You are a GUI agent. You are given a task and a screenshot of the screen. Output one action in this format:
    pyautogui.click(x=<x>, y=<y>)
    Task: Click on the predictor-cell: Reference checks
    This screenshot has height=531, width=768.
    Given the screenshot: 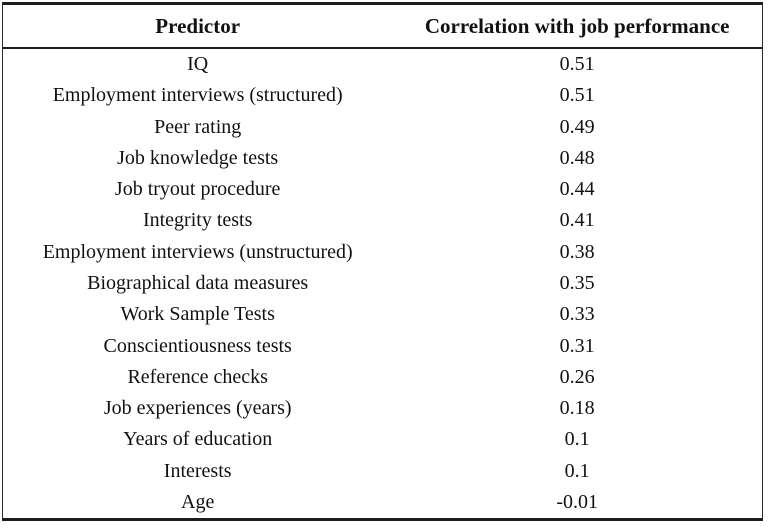 What is the action you would take?
    pyautogui.click(x=197, y=376)
    